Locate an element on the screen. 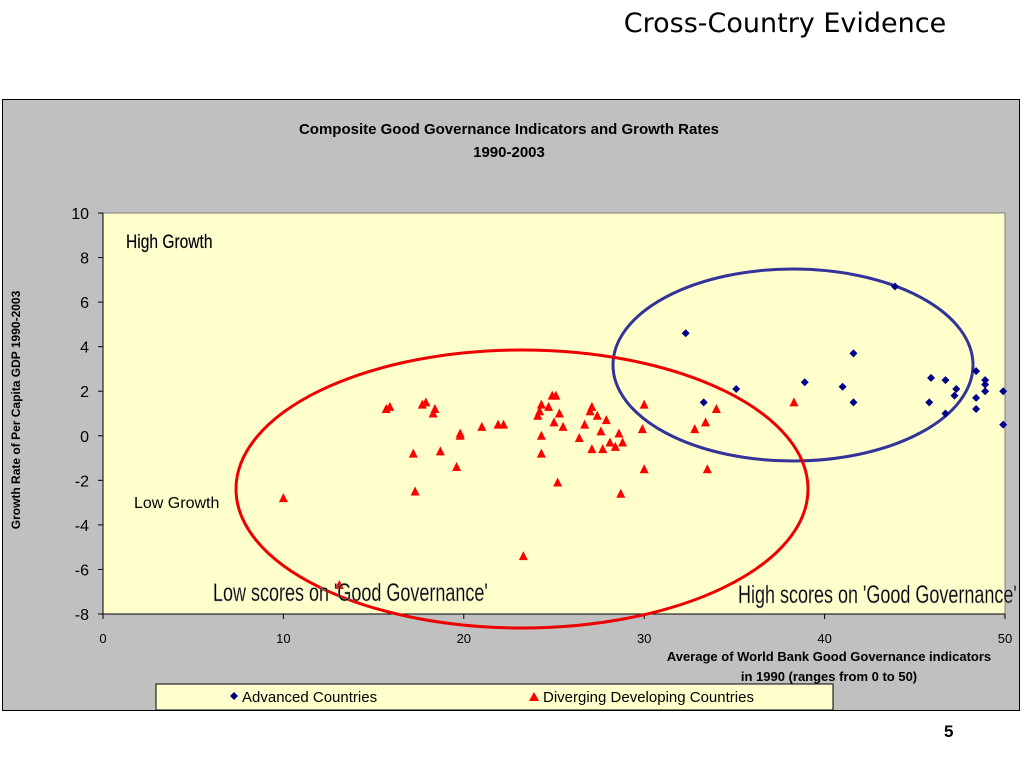 The width and height of the screenshot is (1024, 768). annotation-high-scores: High scores on 'Good Governance' is located at coordinates (877, 594).